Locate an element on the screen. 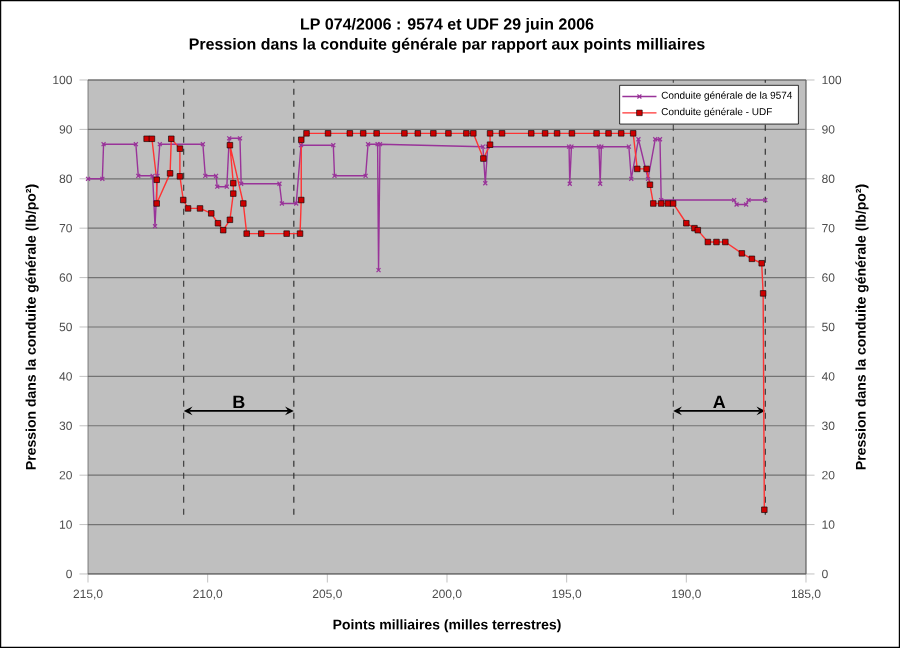 Image resolution: width=900 pixels, height=648 pixels. chart-subtitle: Pression dans la conduite générale par rapport aux points milliaires is located at coordinates (447, 45).